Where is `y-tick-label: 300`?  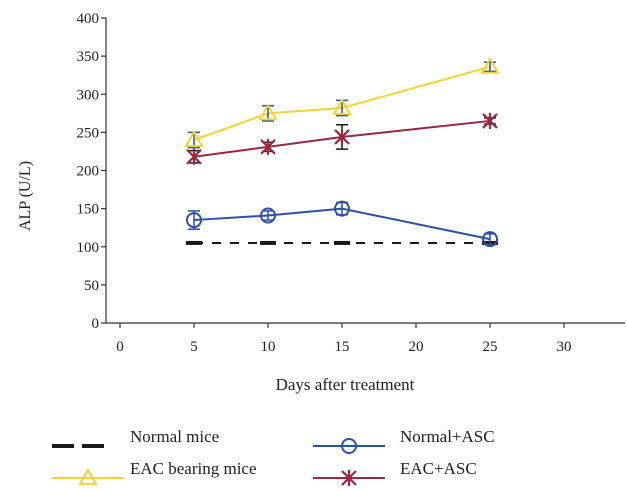 y-tick-label: 300 is located at coordinates (88, 95).